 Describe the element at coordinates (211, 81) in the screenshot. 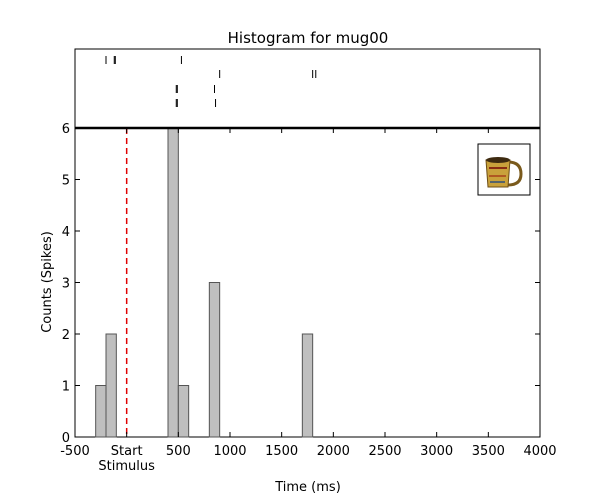

I see `raster-ticks` at that location.